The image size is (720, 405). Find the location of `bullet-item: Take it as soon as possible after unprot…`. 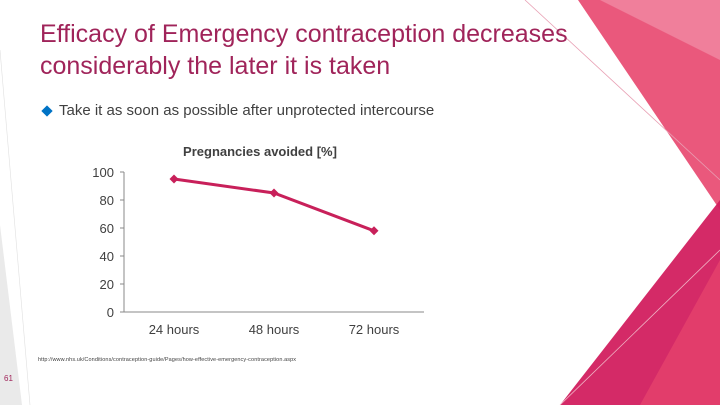

bullet-item: Take it as soon as possible after unprot… is located at coordinates (238, 110).